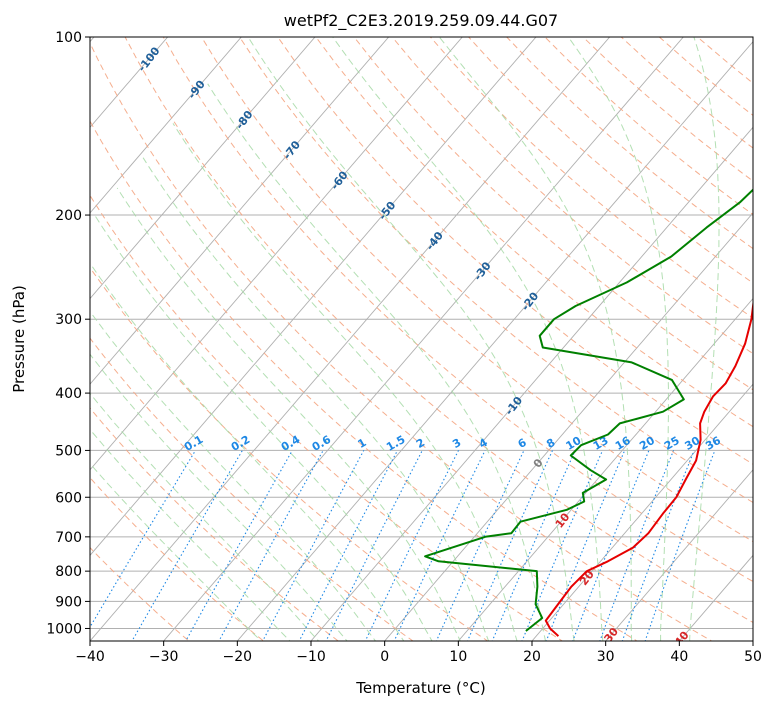  I want to click on y-tick-label: 800, so click(68, 572).